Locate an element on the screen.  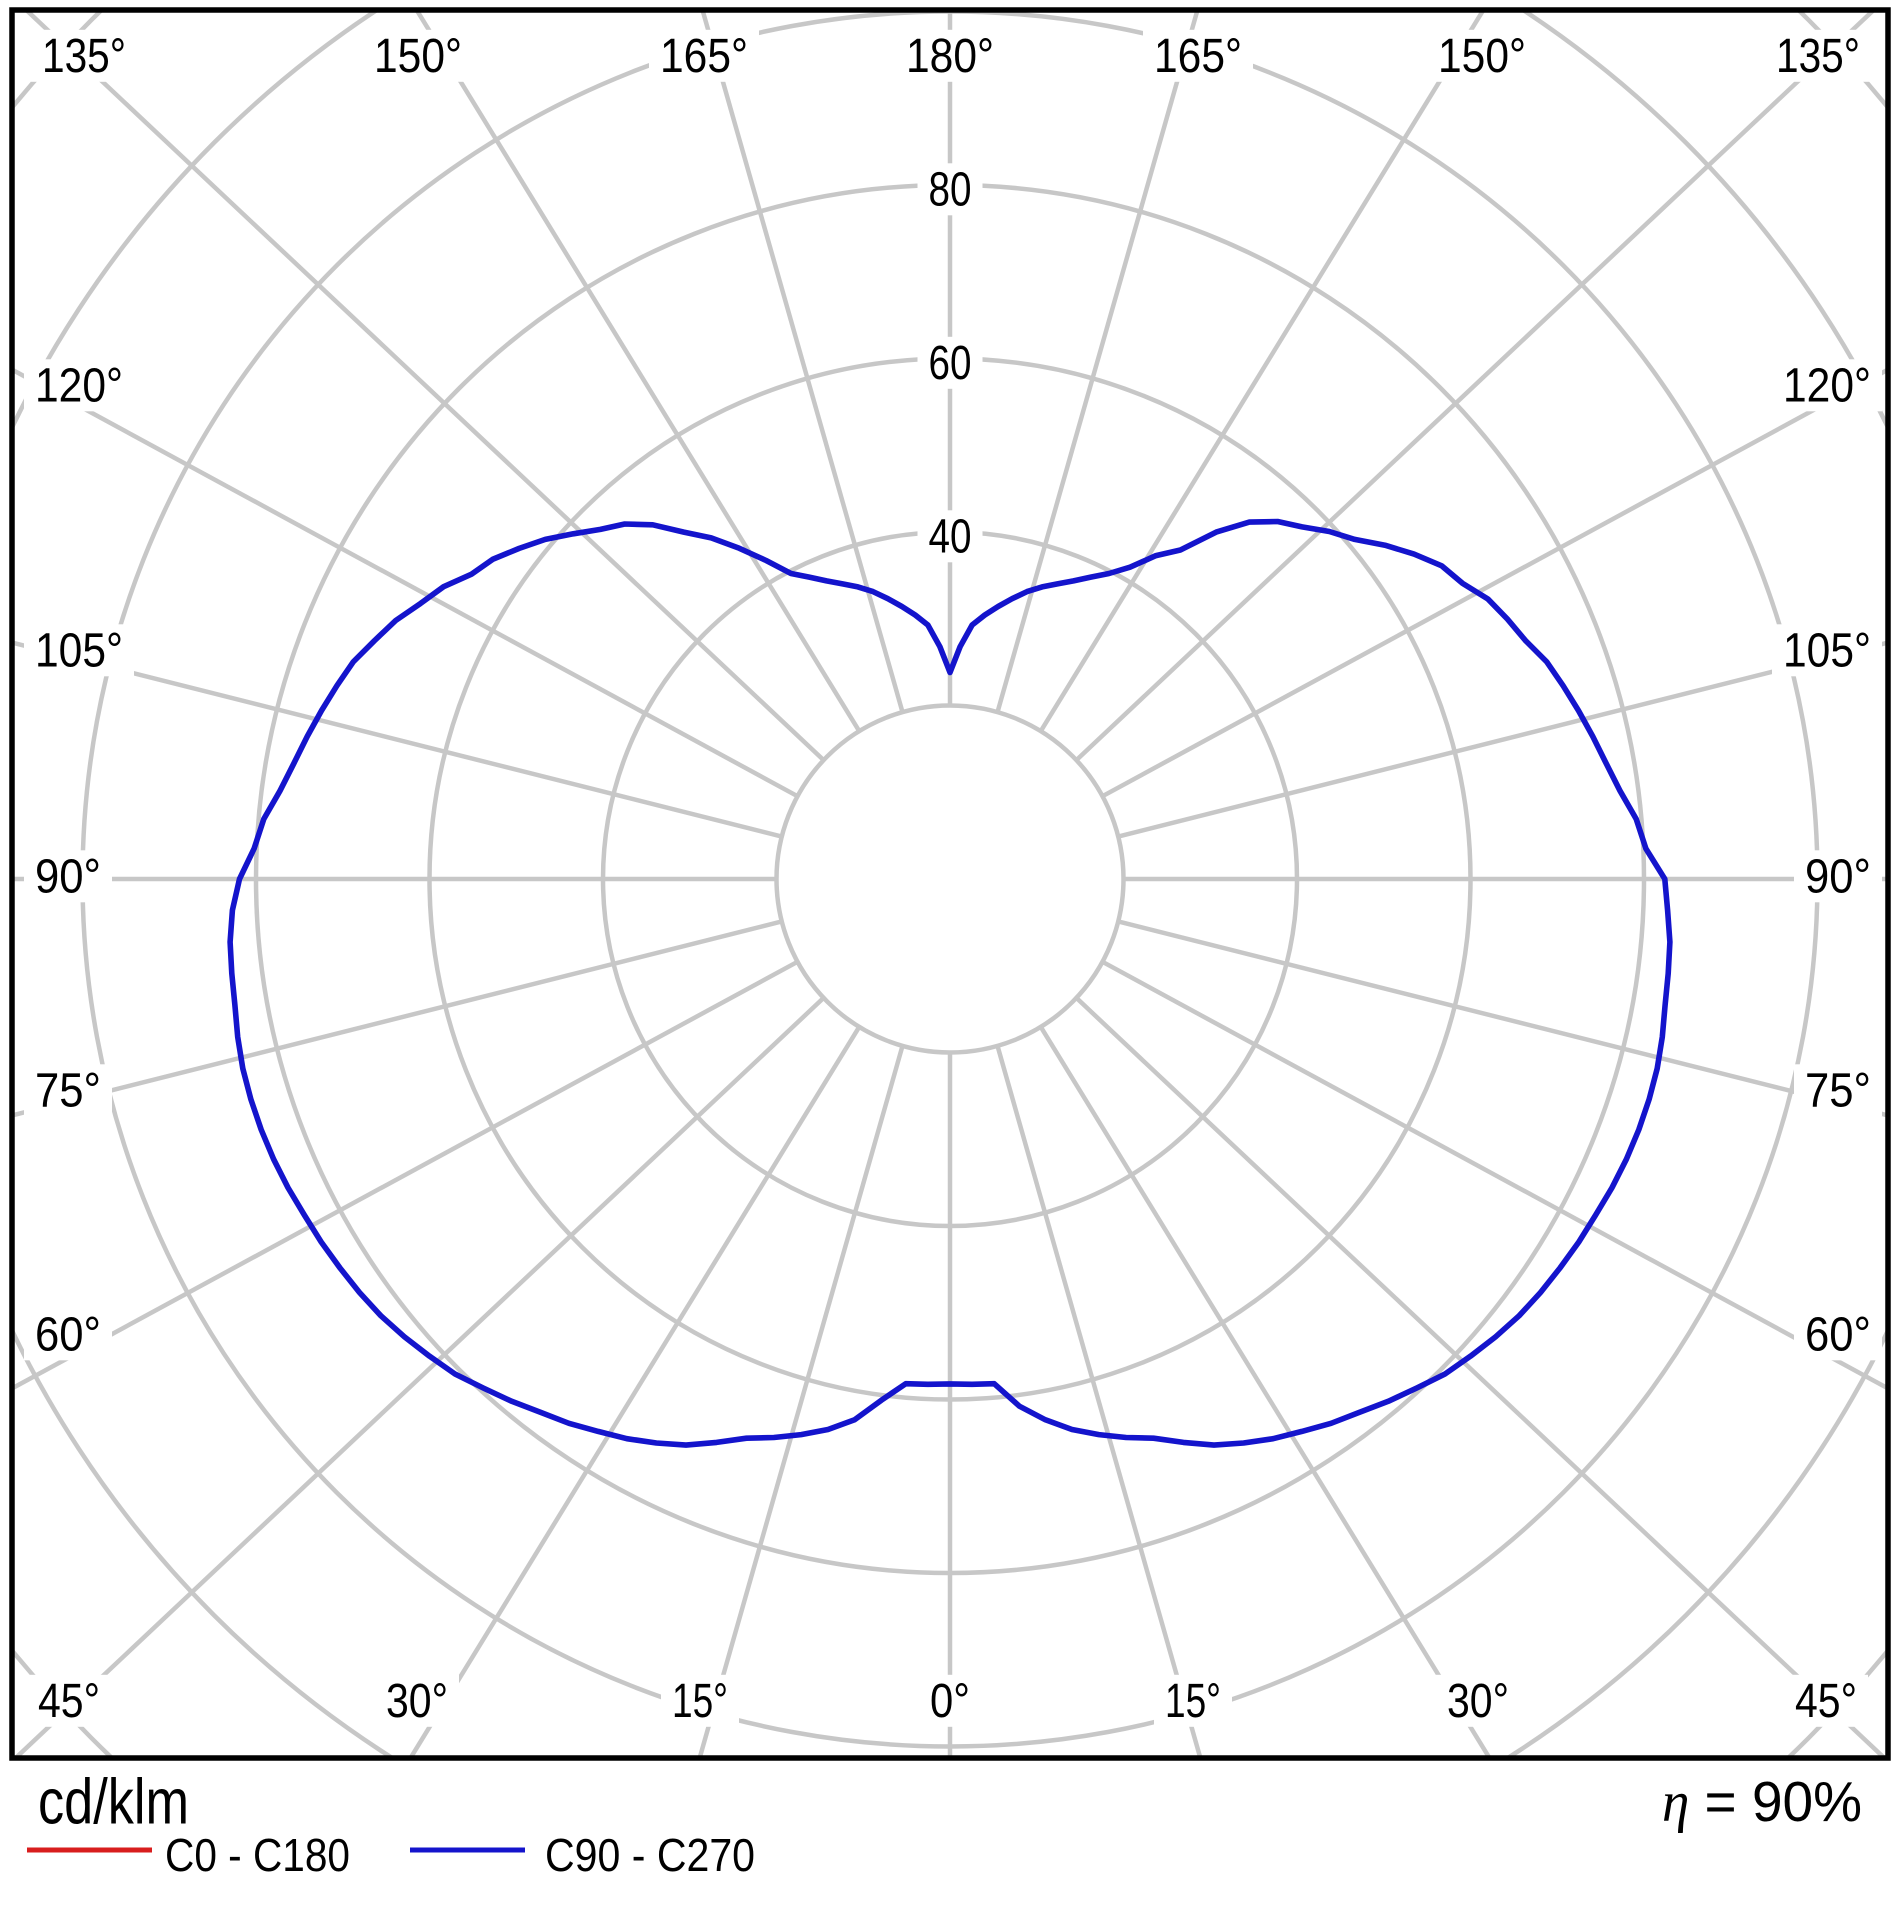
svg-text: C90 - C270 is located at coordinates (650, 1855).